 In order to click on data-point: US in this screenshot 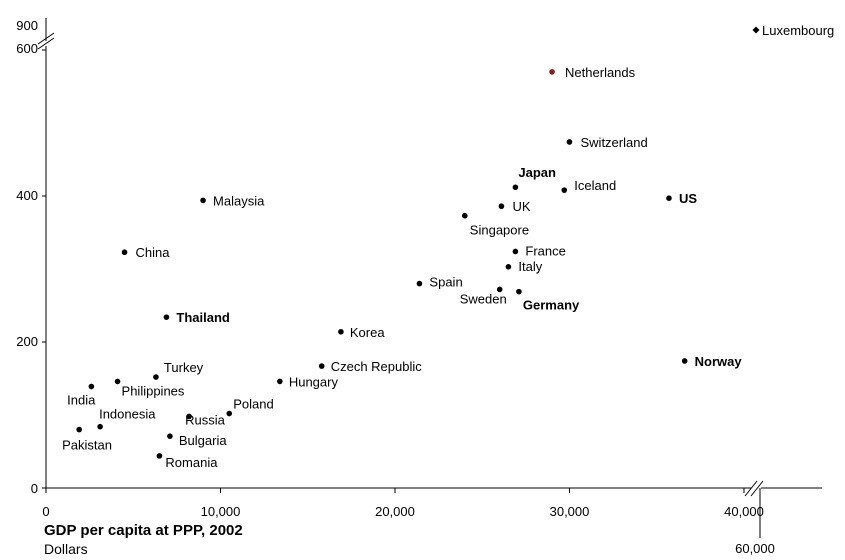, I will do `click(681, 198)`.